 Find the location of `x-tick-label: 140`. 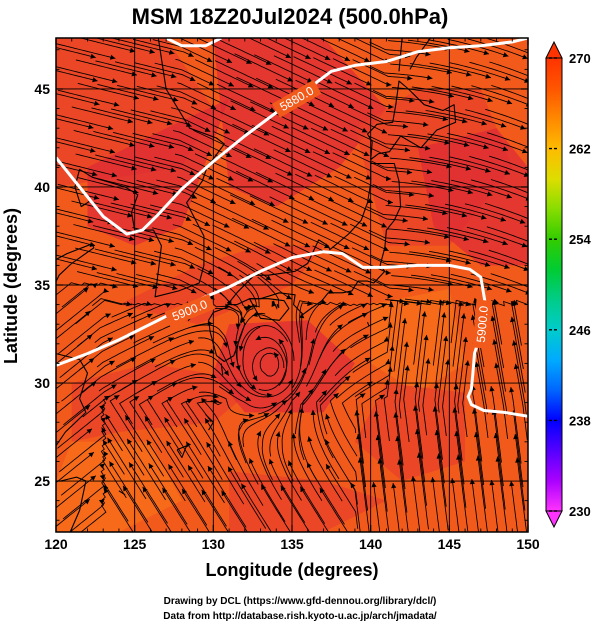

x-tick-label: 140 is located at coordinates (371, 544).